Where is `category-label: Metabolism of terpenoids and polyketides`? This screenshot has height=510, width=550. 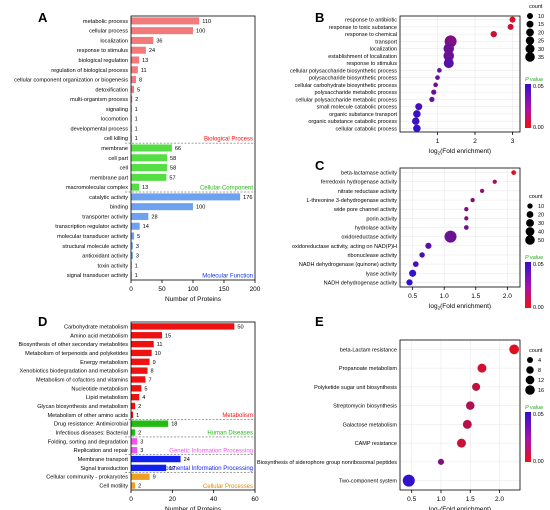
category-label: Metabolism of terpenoids and polyketides is located at coordinates (76, 354).